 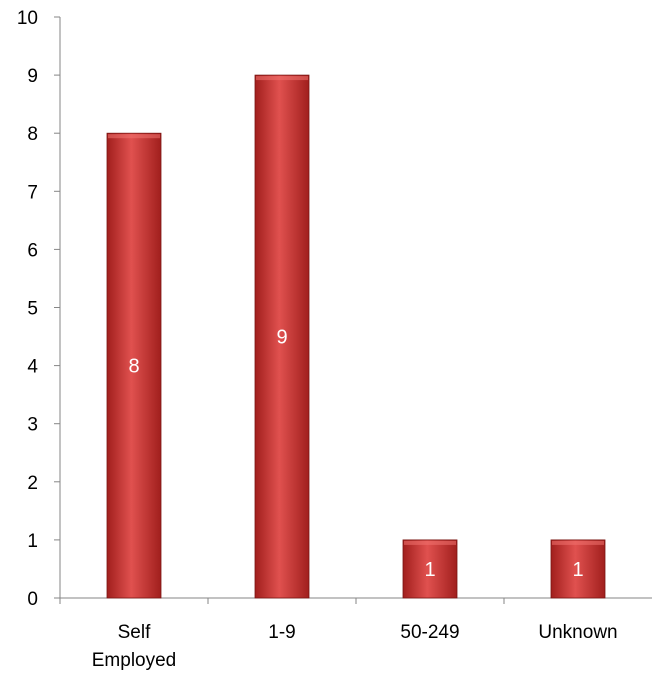 What do you see at coordinates (281, 338) in the screenshot?
I see `data-label: 9` at bounding box center [281, 338].